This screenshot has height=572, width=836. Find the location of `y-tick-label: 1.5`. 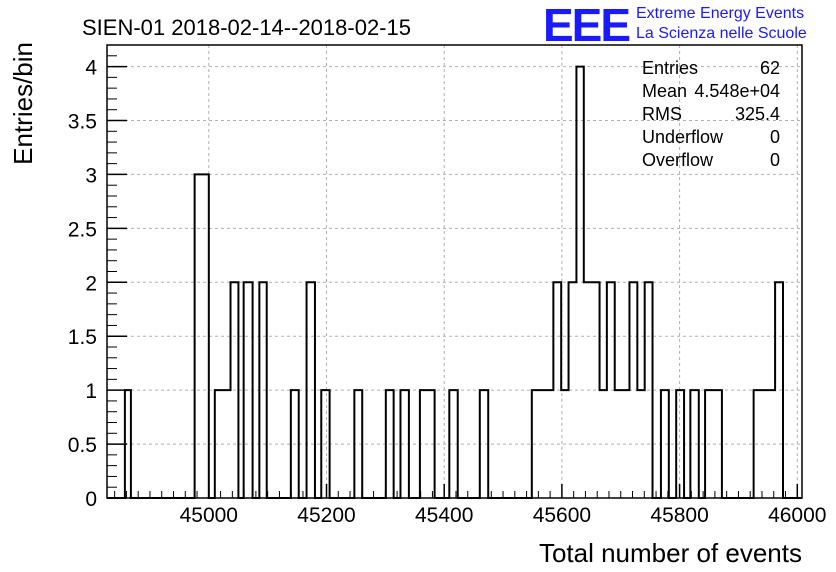

y-tick-label: 1.5 is located at coordinates (82, 337).